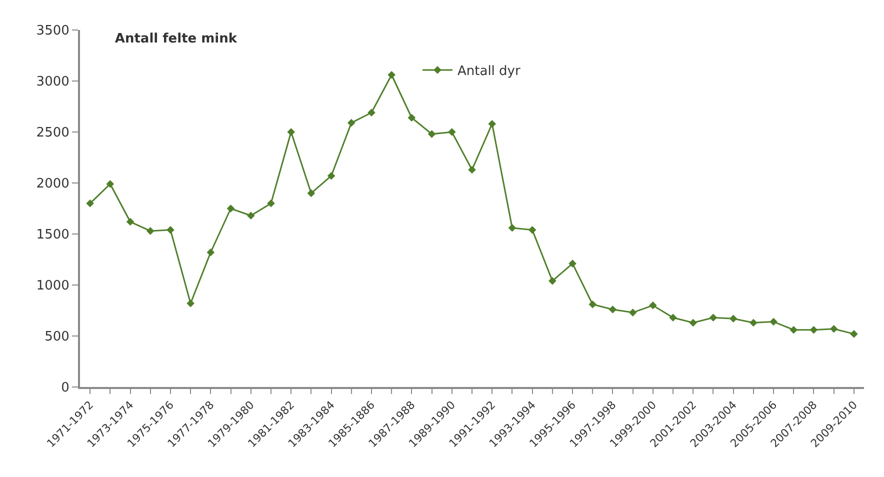  What do you see at coordinates (53, 31) in the screenshot?
I see `y-tick-label: 3500` at bounding box center [53, 31].